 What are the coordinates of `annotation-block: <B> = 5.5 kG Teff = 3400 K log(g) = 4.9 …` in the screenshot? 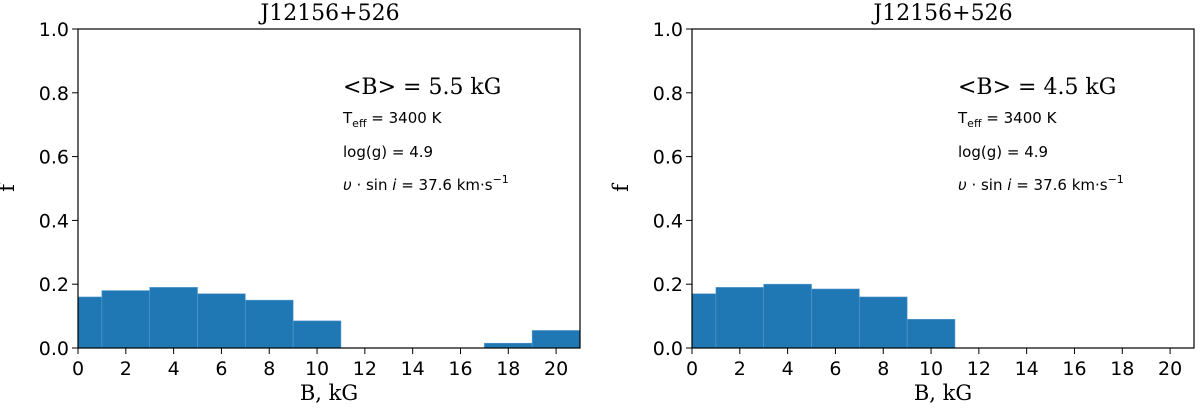 It's located at (425, 134).